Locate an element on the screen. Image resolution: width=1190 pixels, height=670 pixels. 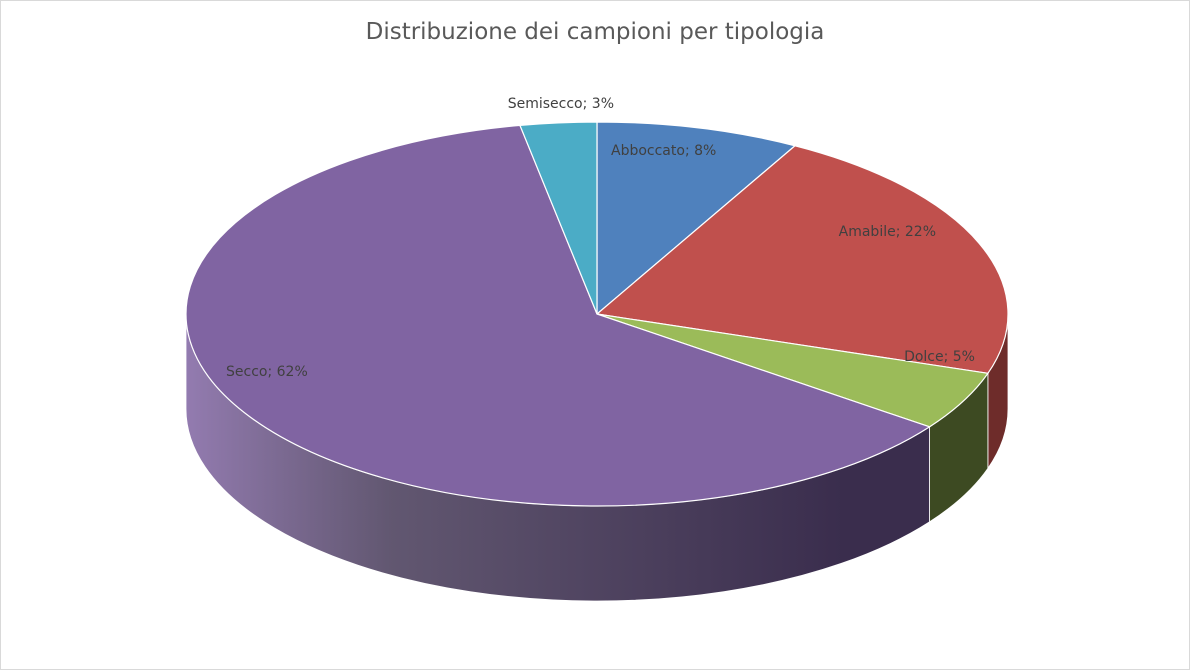
pie-slice-amabile is located at coordinates (802, 259).